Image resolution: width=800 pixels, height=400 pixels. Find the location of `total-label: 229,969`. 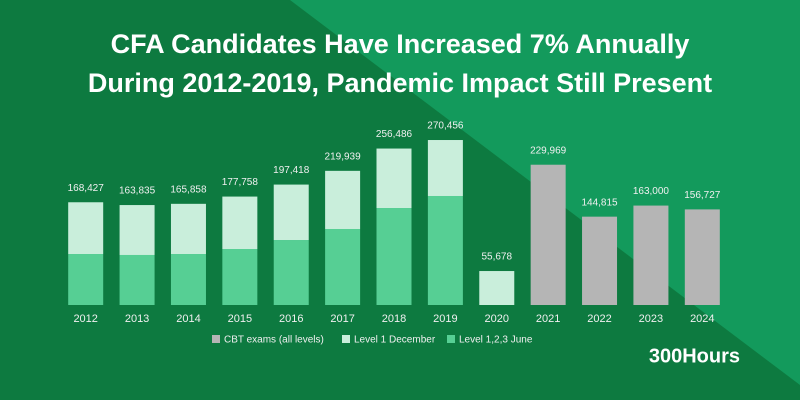

total-label: 229,969 is located at coordinates (548, 150).